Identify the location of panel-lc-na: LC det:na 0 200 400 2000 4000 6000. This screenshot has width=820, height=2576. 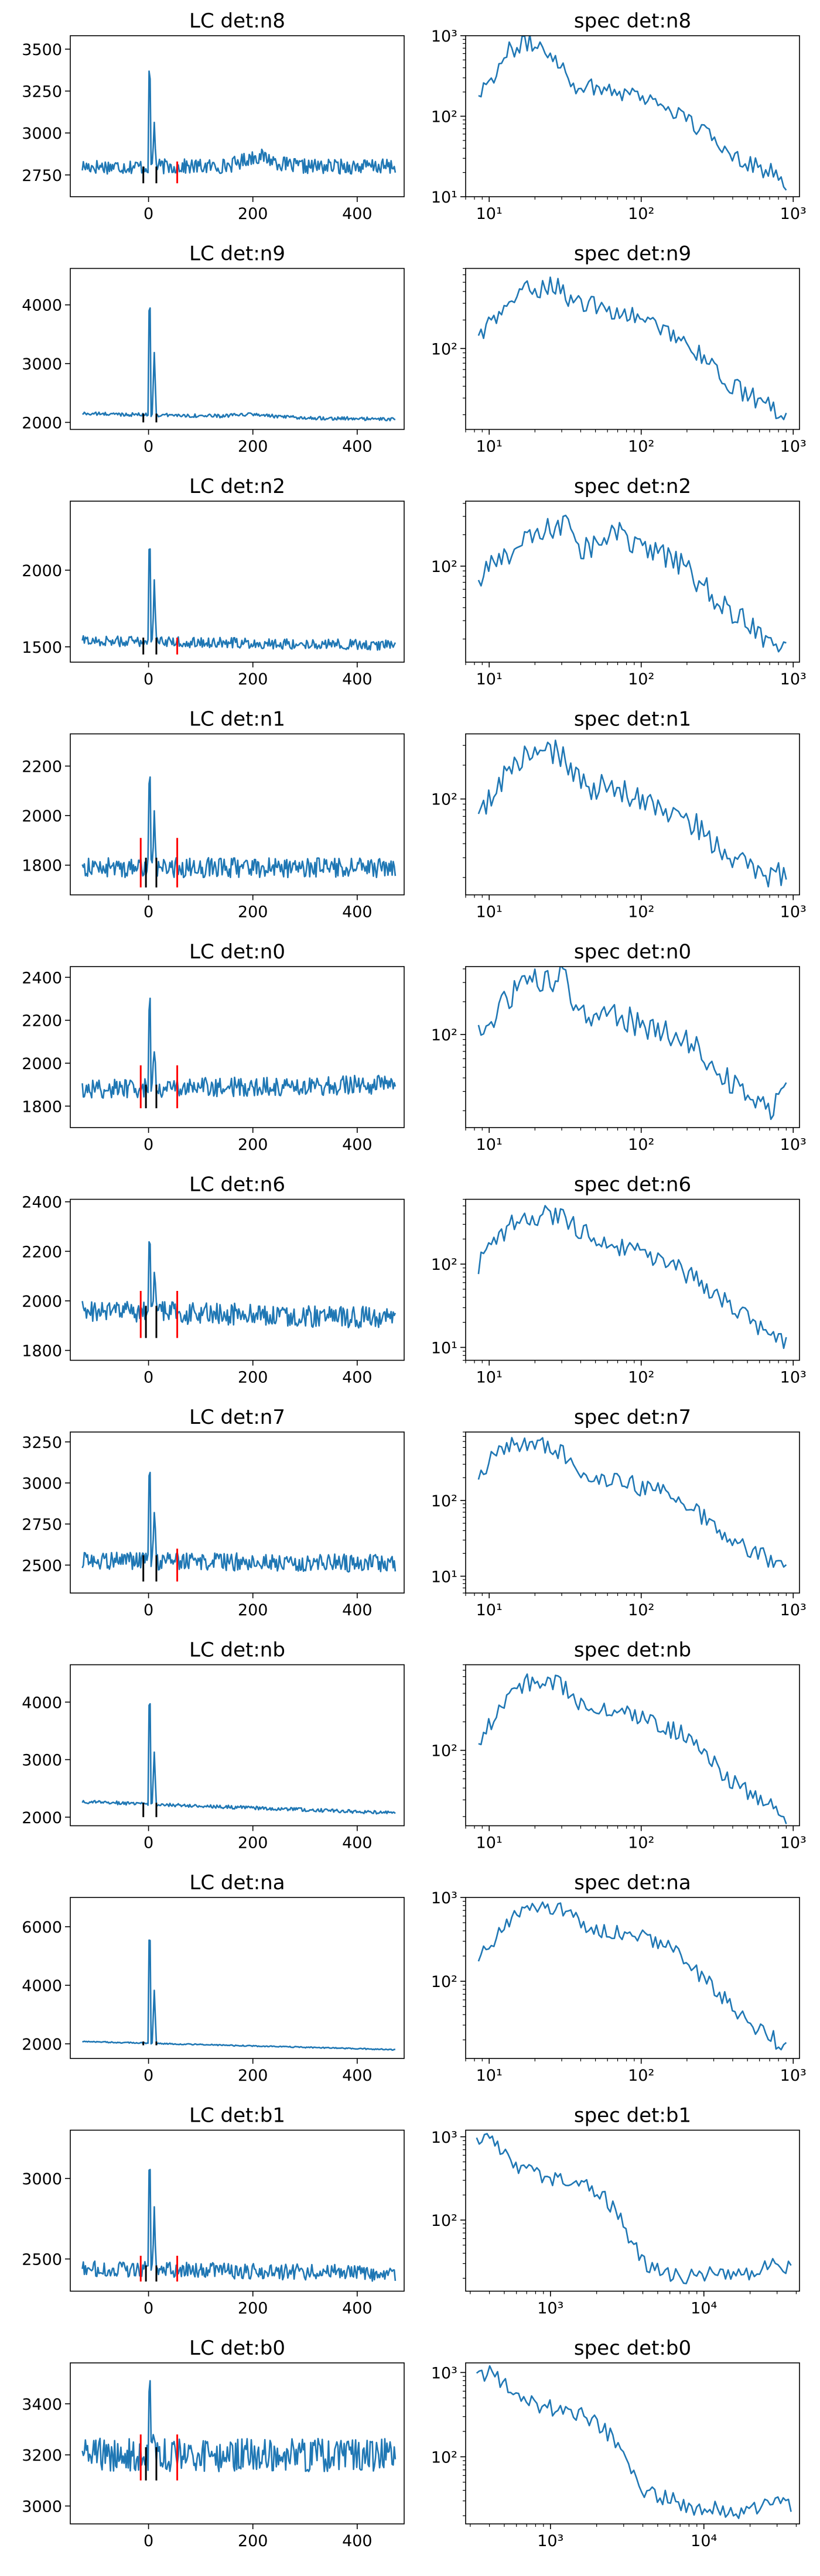
(213, 1978).